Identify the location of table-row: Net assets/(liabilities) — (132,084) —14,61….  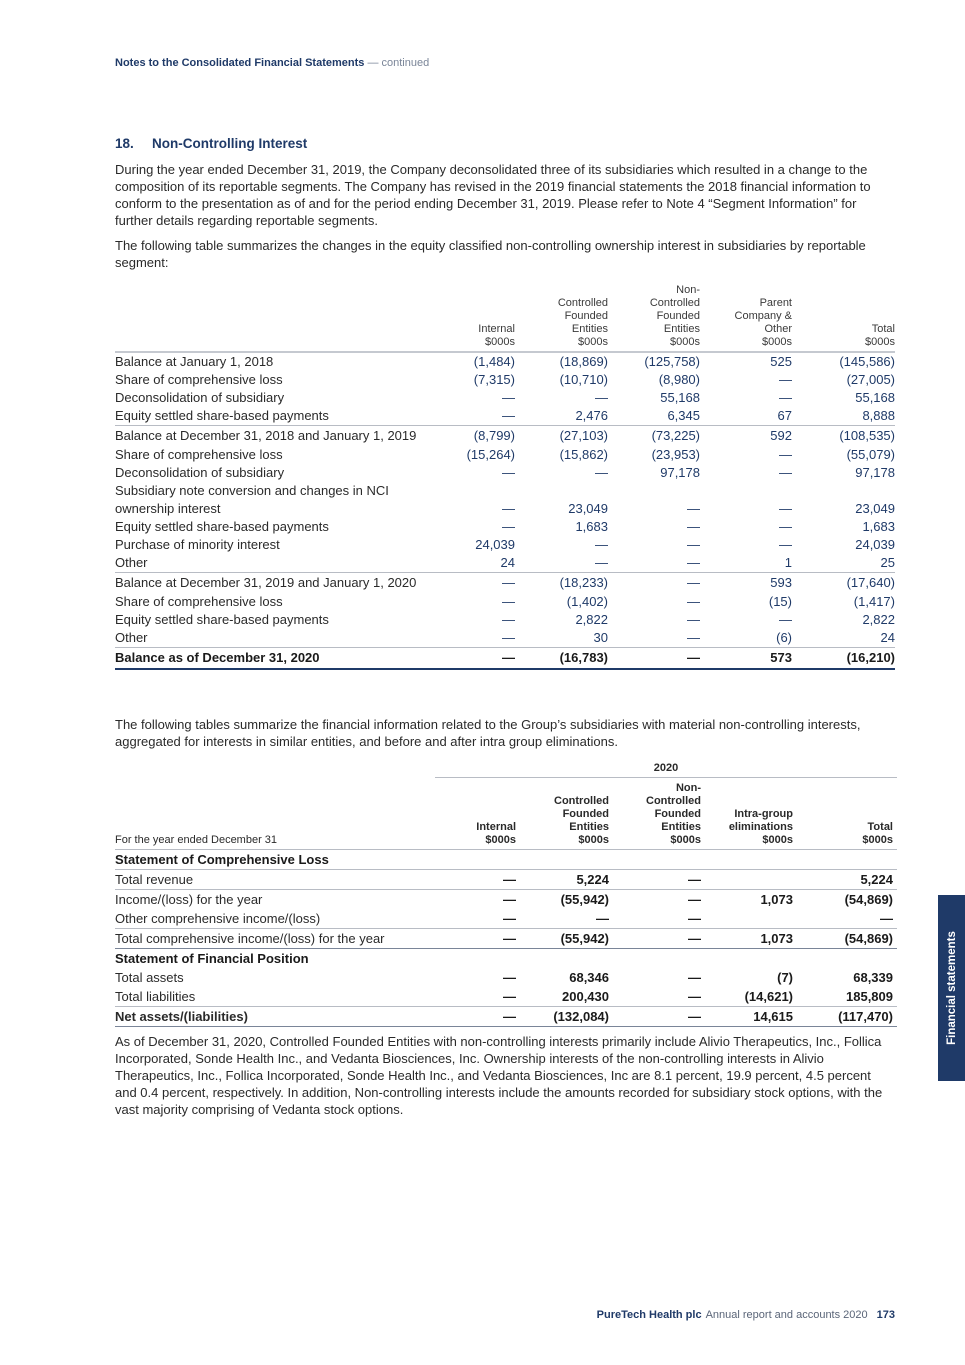
(506, 1016).